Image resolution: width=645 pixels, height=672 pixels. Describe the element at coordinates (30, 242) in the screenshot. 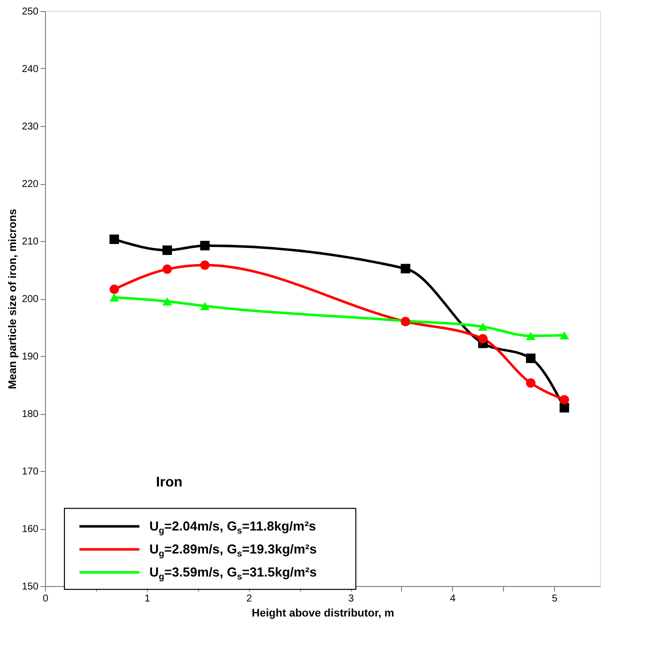

I see `y-tick-label: 210` at that location.